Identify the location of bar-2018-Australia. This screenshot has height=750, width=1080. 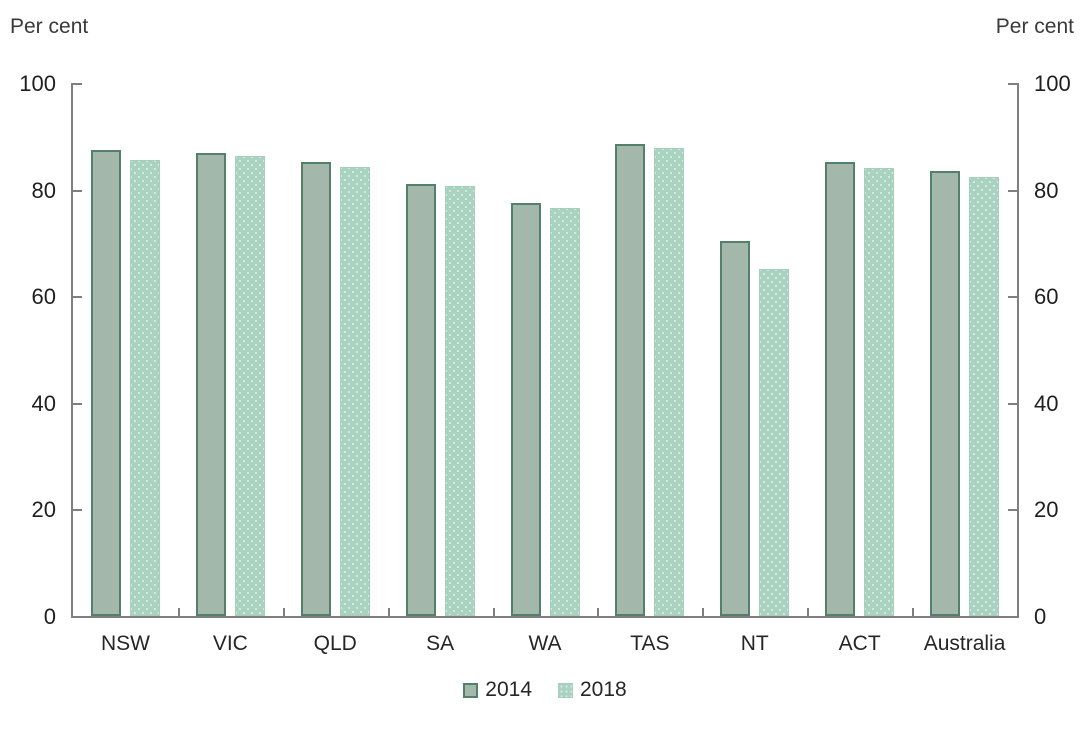
(984, 396).